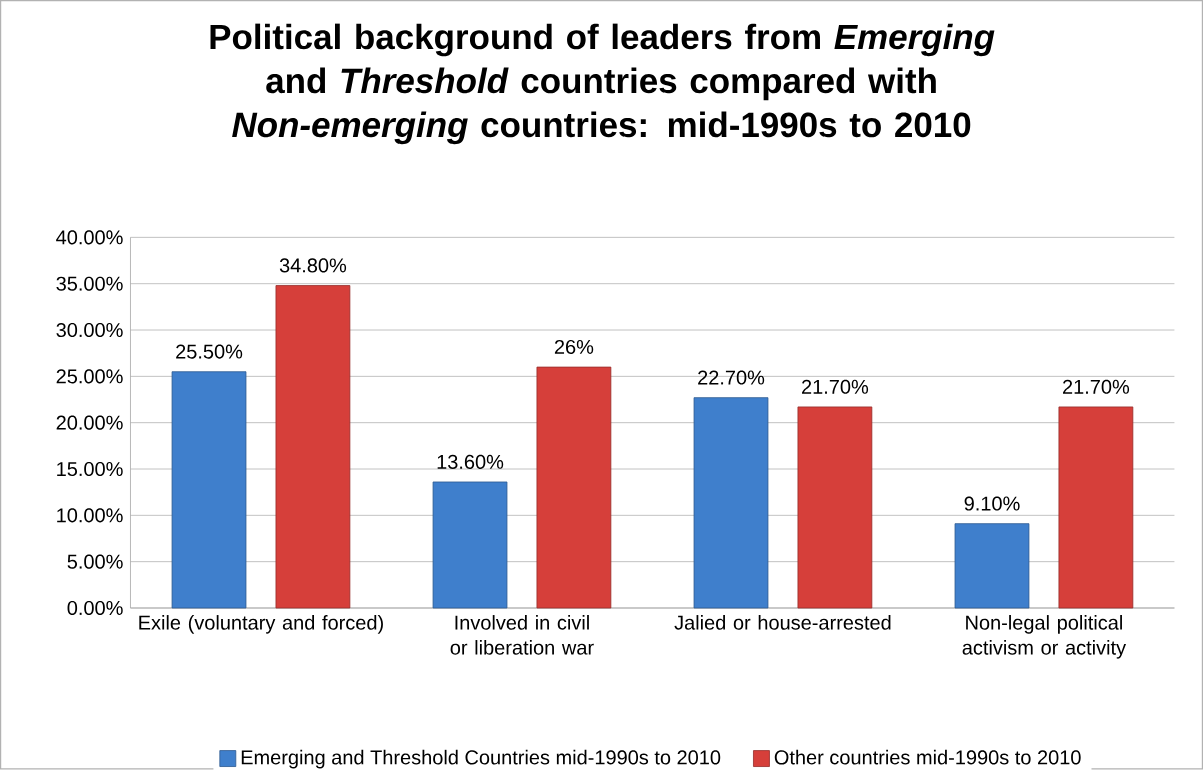 The image size is (1203, 775). What do you see at coordinates (927, 757) in the screenshot?
I see `legend-label: Other countries mid-1990s to 2010` at bounding box center [927, 757].